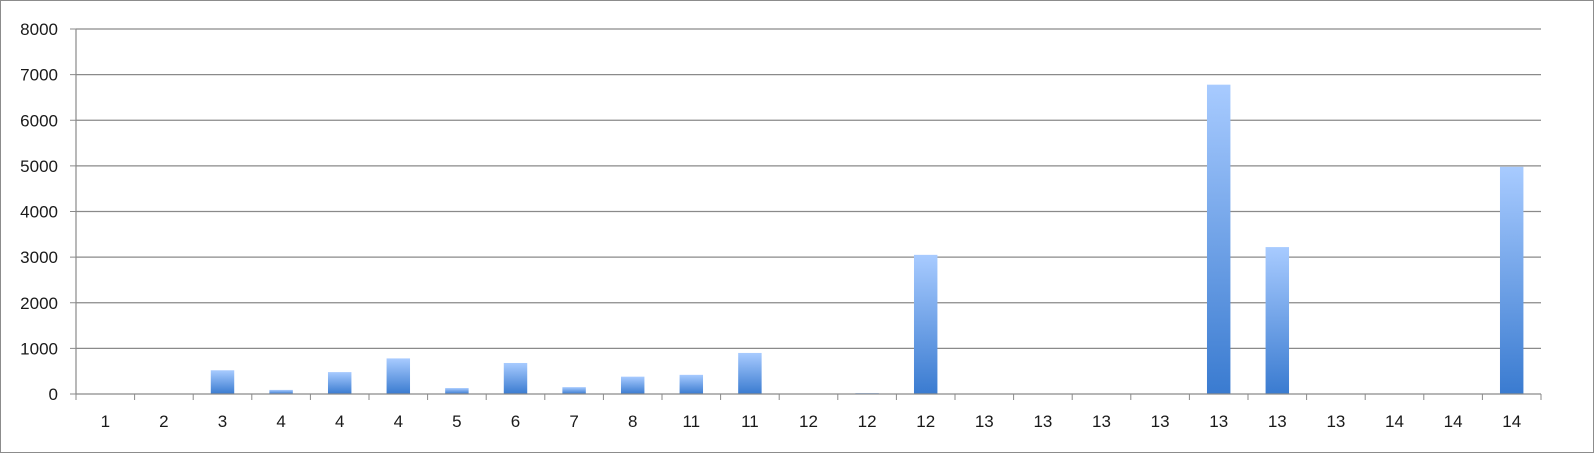  What do you see at coordinates (39, 303) in the screenshot?
I see `y-tick-label: 2000` at bounding box center [39, 303].